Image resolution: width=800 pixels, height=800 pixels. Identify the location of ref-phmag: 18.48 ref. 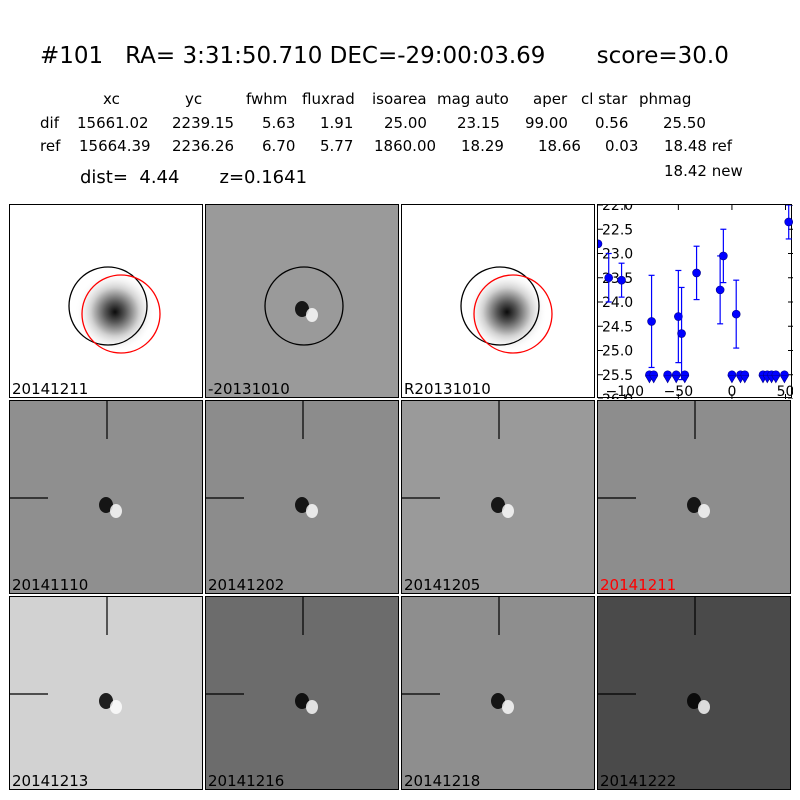
(698, 146).